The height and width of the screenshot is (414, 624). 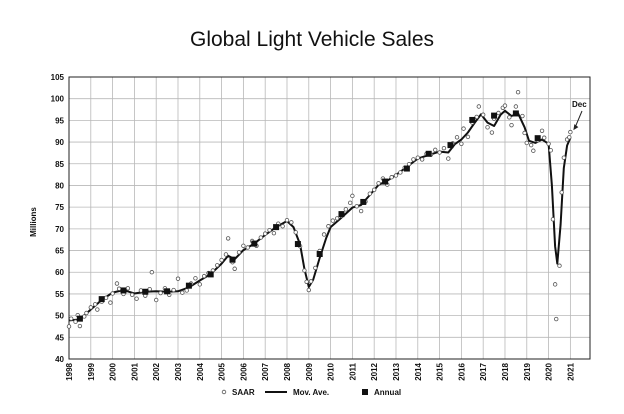 I want to click on y-axis-label: Millions, so click(x=33, y=222).